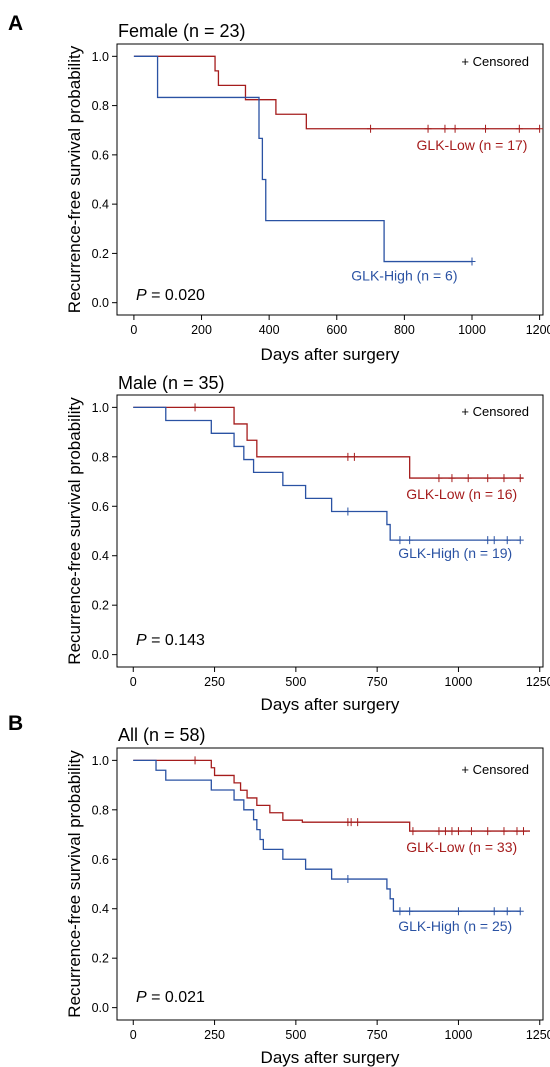 Image resolution: width=550 pixels, height=1067 pixels. What do you see at coordinates (15, 723) in the screenshot?
I see `panel-letter: B` at bounding box center [15, 723].